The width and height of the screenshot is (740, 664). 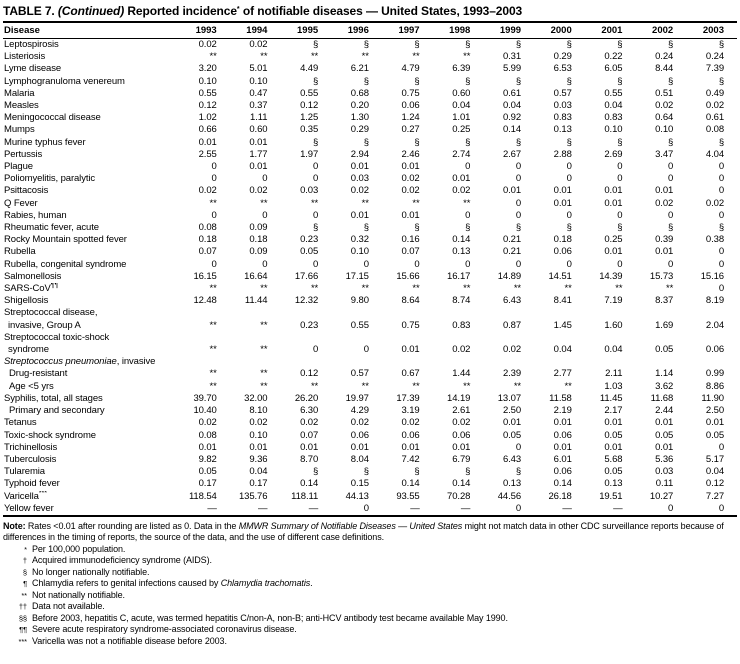 I want to click on footnote-text: Not nationally notifiable., so click(x=78, y=594).